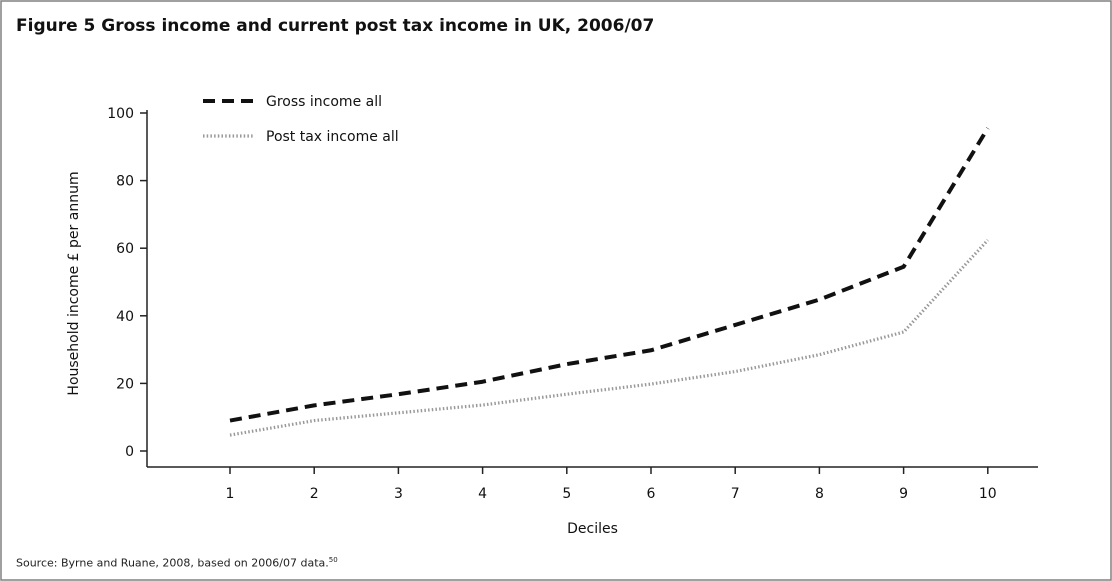 The image size is (1112, 581). Describe the element at coordinates (398, 494) in the screenshot. I see `x-tick-label: 3` at that location.